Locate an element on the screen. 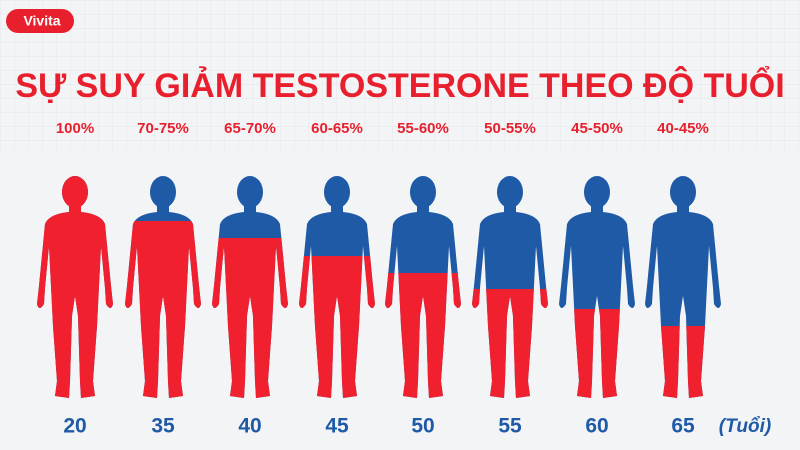 This screenshot has height=450, width=800. percent-label: 55-60% is located at coordinates (423, 128).